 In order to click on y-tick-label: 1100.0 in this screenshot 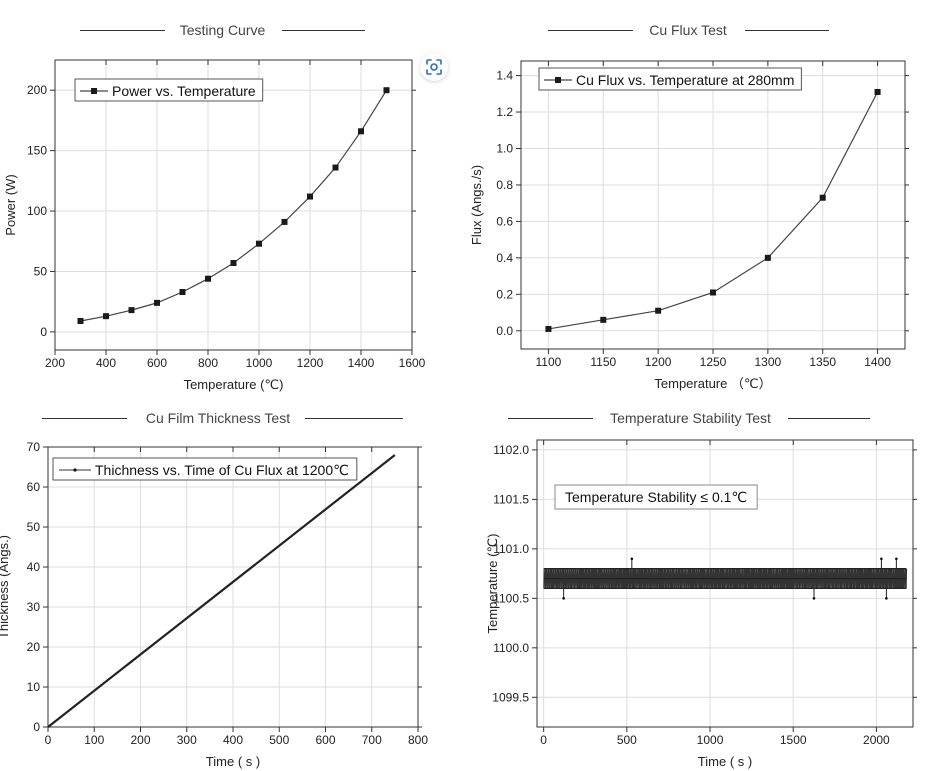, I will do `click(511, 648)`.